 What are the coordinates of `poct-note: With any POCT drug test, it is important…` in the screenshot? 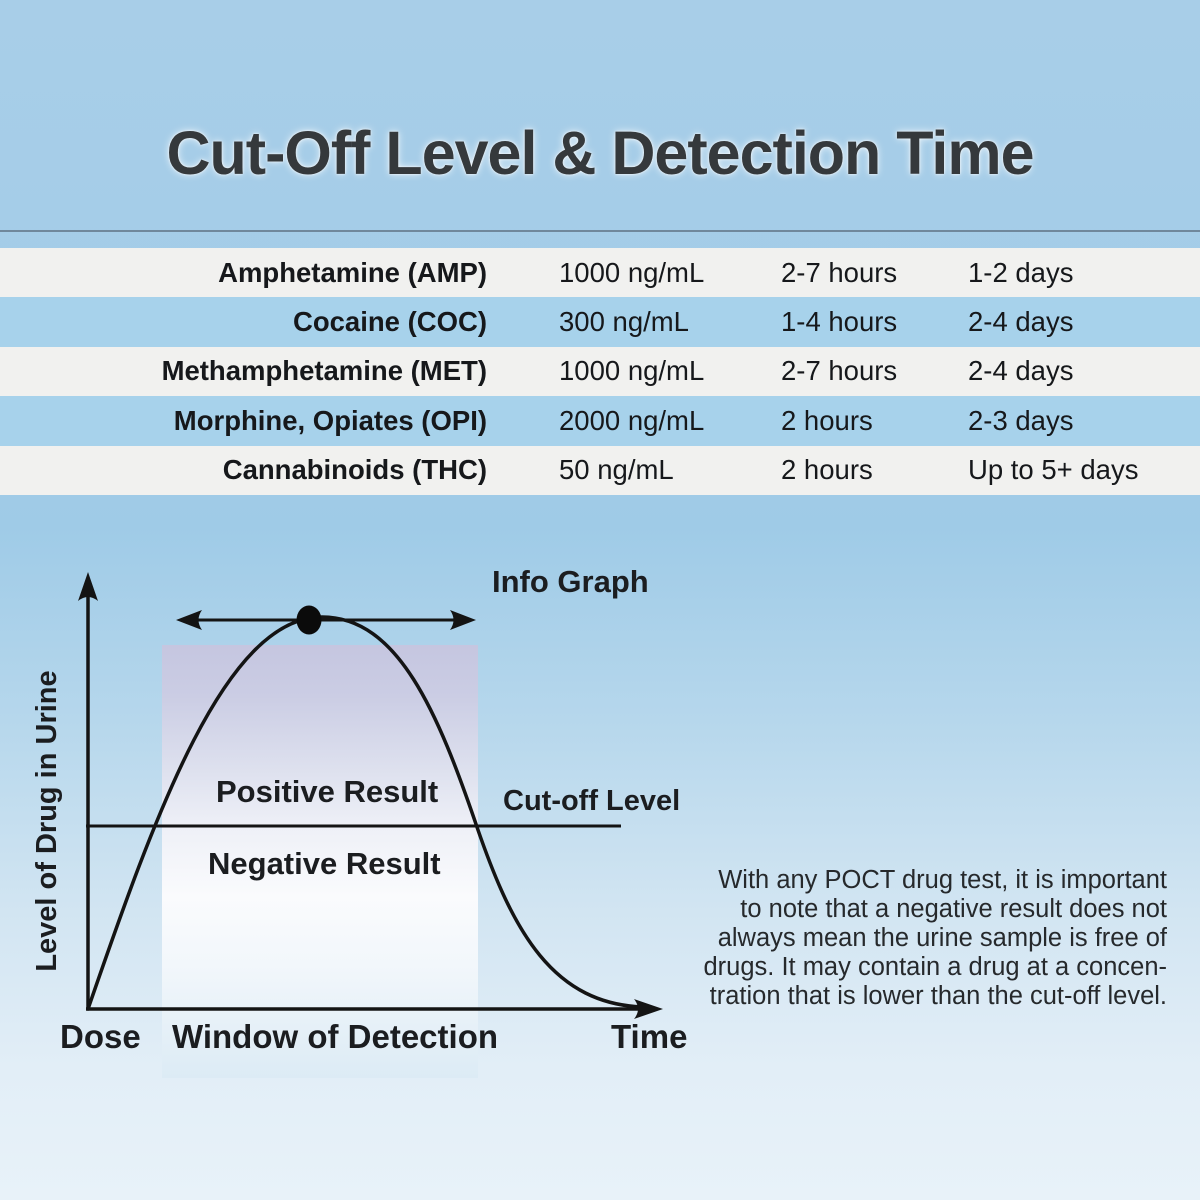 It's located at (935, 938).